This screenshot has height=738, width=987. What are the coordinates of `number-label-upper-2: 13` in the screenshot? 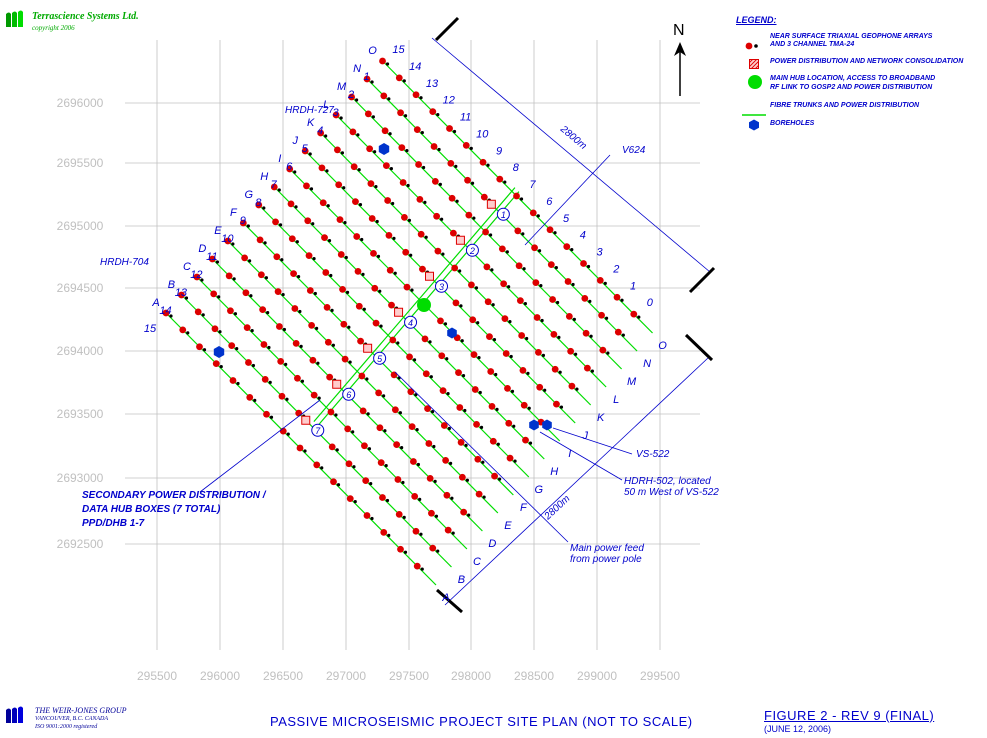 It's located at (432, 84).